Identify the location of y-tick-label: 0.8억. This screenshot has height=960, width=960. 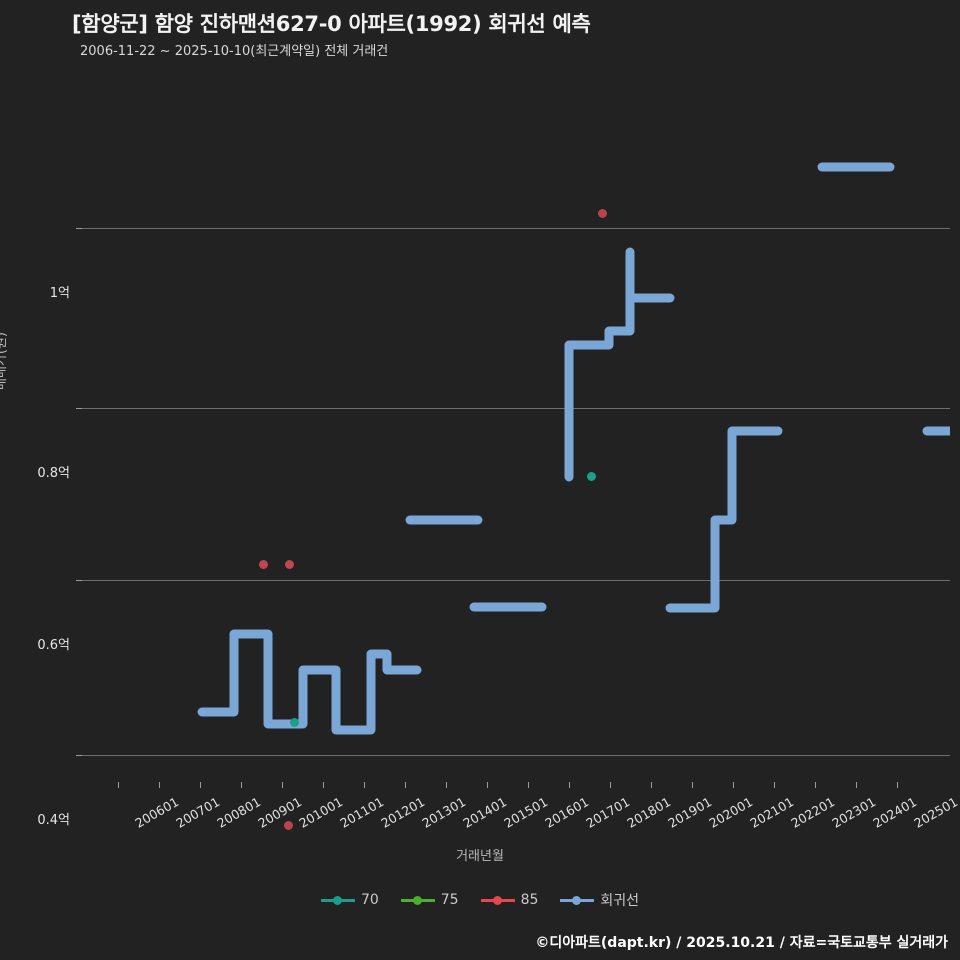
(53, 473).